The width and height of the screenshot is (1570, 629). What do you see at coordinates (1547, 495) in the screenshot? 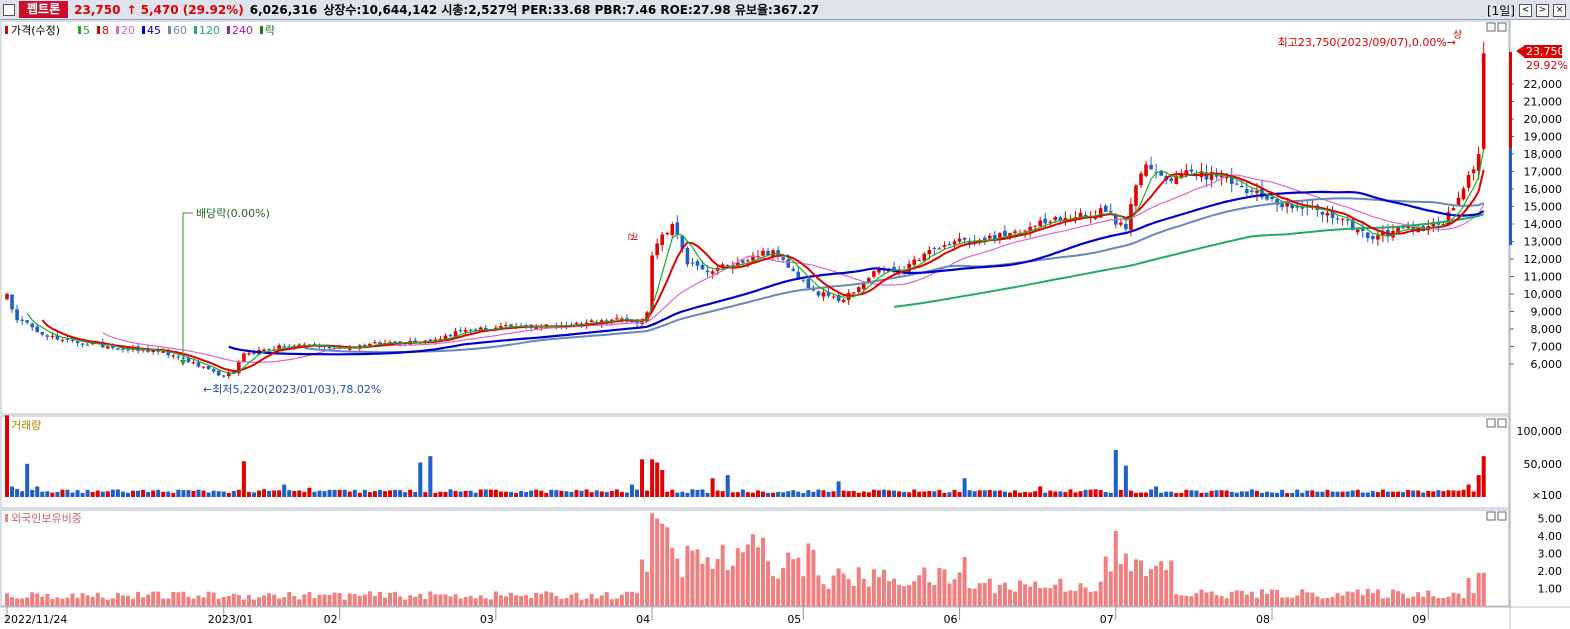
I see `volume-tick-label: ×100` at bounding box center [1547, 495].